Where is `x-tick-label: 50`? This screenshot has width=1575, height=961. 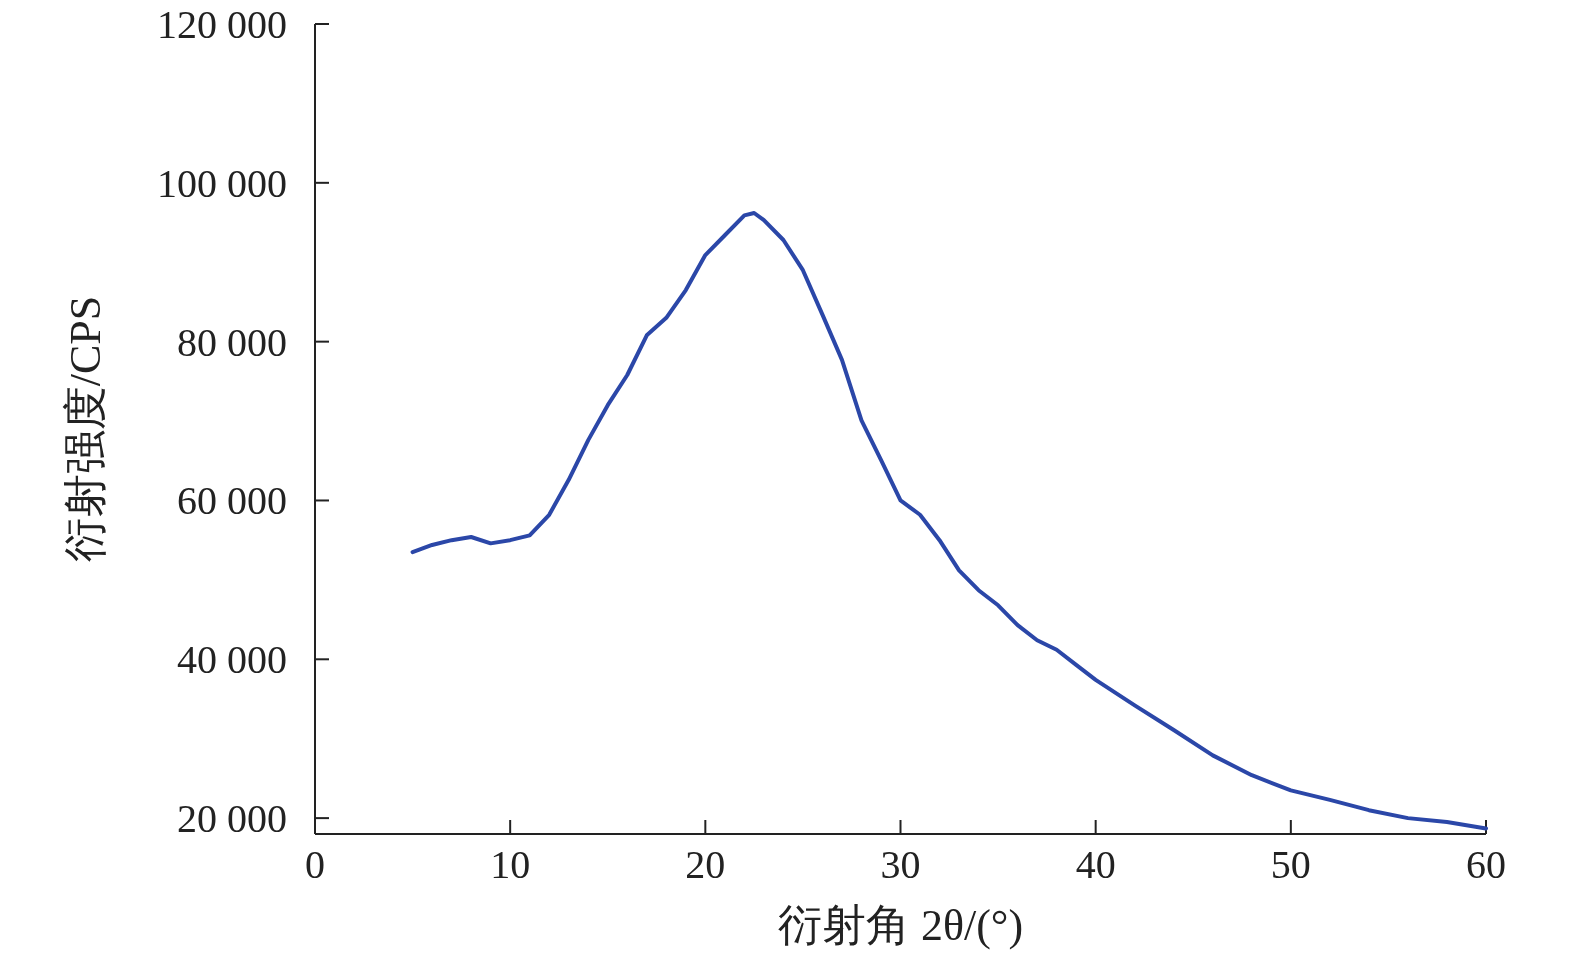
x-tick-label: 50 is located at coordinates (1290, 864).